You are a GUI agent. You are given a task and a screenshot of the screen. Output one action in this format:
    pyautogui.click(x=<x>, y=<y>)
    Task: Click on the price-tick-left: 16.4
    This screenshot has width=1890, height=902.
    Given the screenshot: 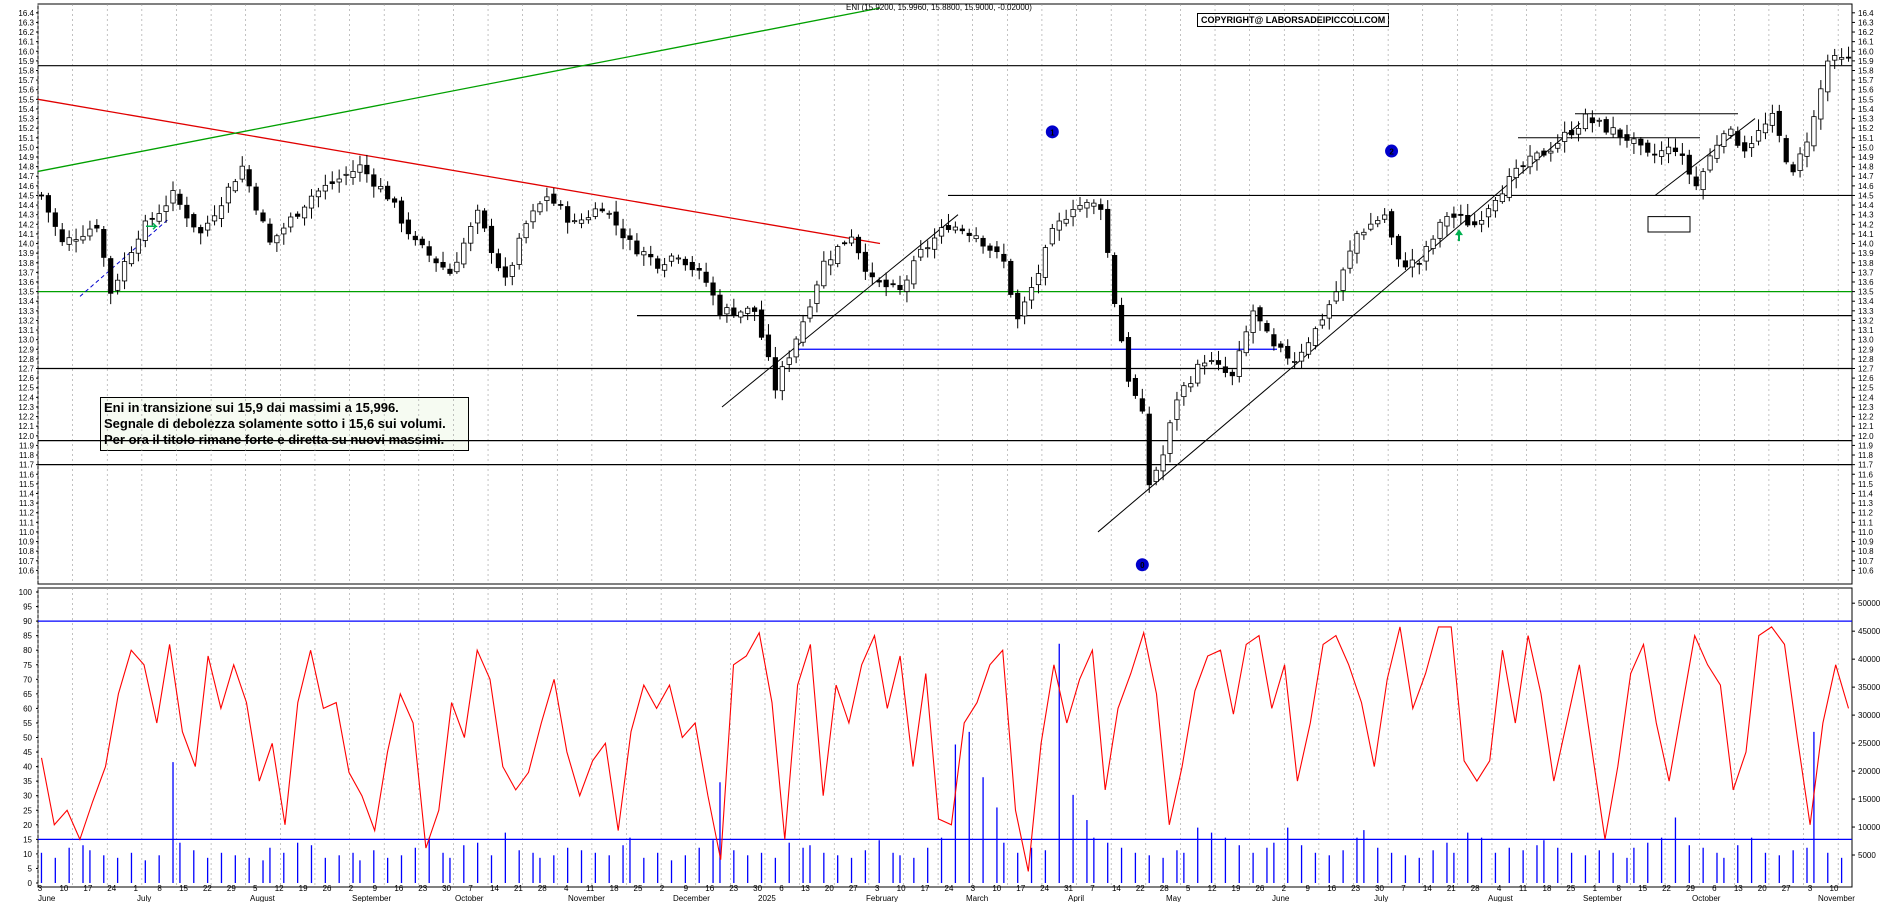 What is the action you would take?
    pyautogui.click(x=26, y=13)
    